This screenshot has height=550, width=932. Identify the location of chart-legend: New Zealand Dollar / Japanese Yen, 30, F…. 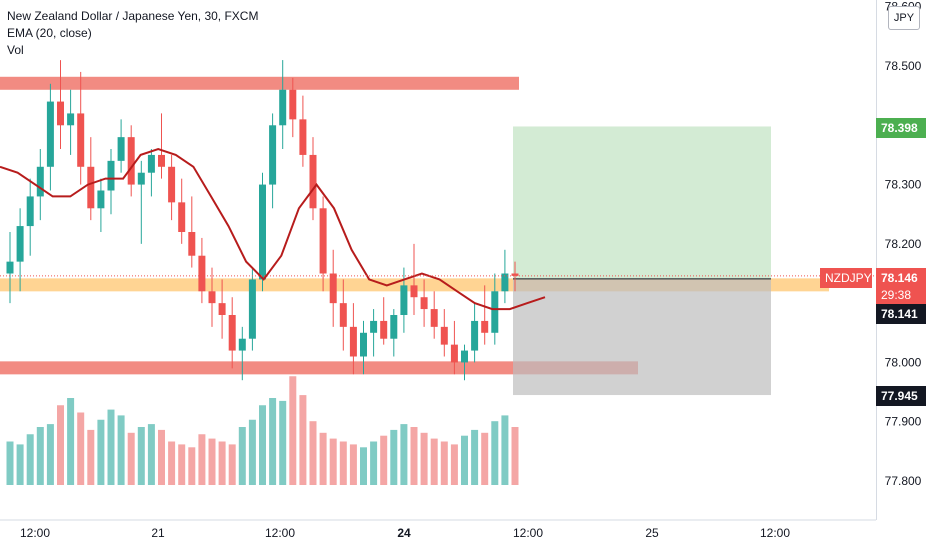
(132, 33).